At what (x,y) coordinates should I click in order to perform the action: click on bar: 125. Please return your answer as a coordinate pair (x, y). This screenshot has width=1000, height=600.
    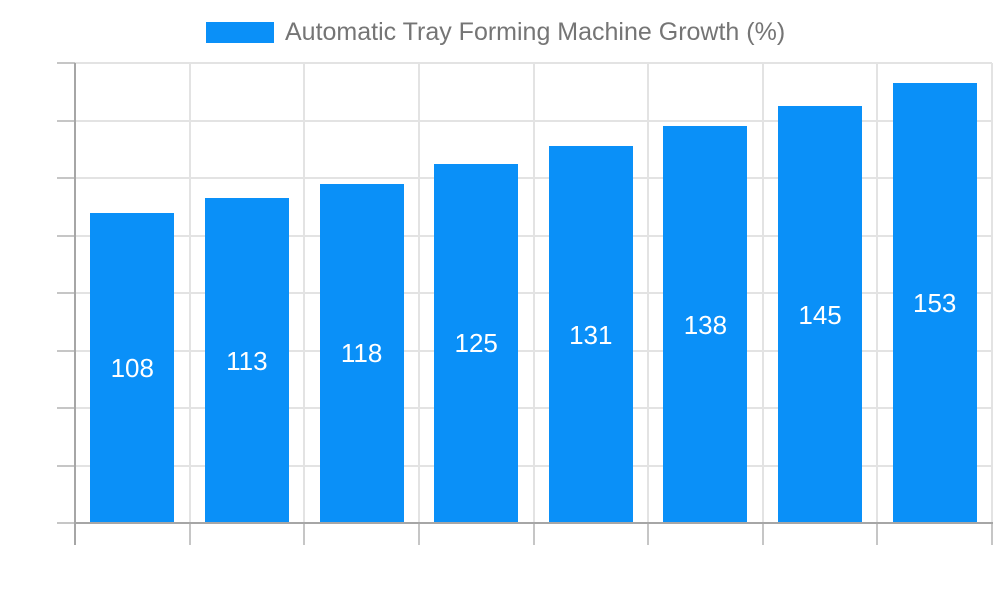
    Looking at the image, I should click on (476, 343).